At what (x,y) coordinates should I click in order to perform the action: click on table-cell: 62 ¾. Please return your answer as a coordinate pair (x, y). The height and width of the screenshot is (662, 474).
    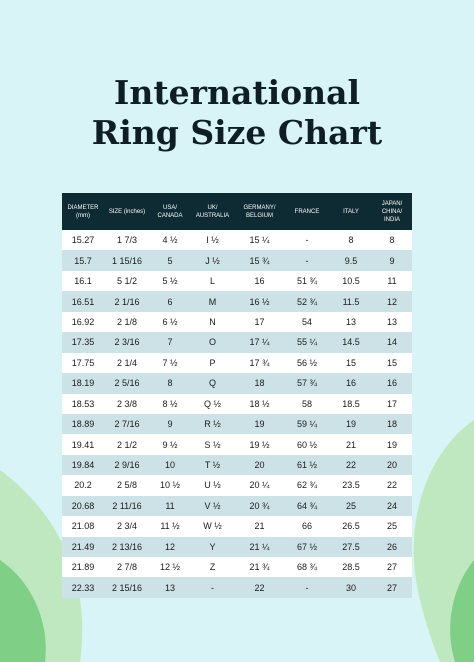
    Looking at the image, I should click on (307, 485).